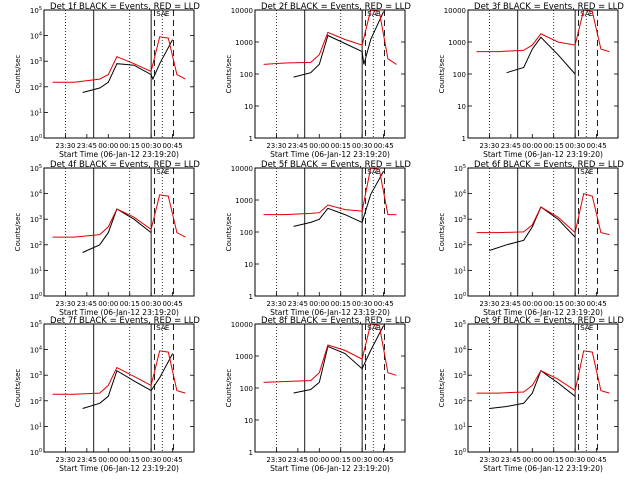 Image resolution: width=640 pixels, height=480 pixels. I want to click on chart-title: Det 1f BLACK = Events, RED = LLD, so click(125, 7).